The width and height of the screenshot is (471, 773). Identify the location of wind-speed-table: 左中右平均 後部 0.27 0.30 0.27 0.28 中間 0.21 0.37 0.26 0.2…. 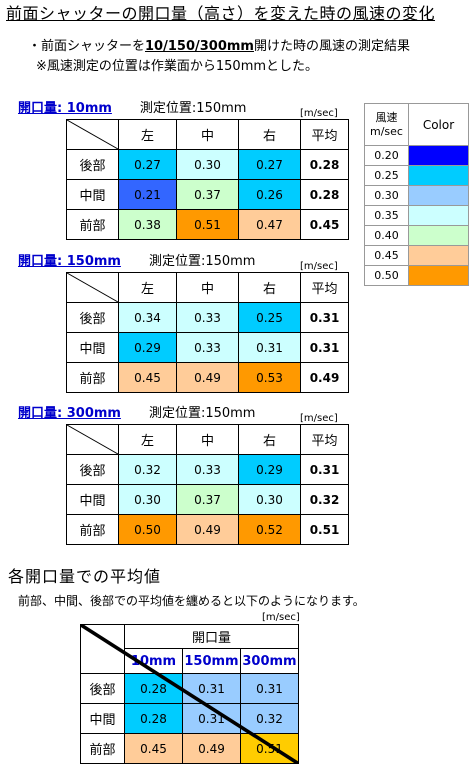
(207, 179).